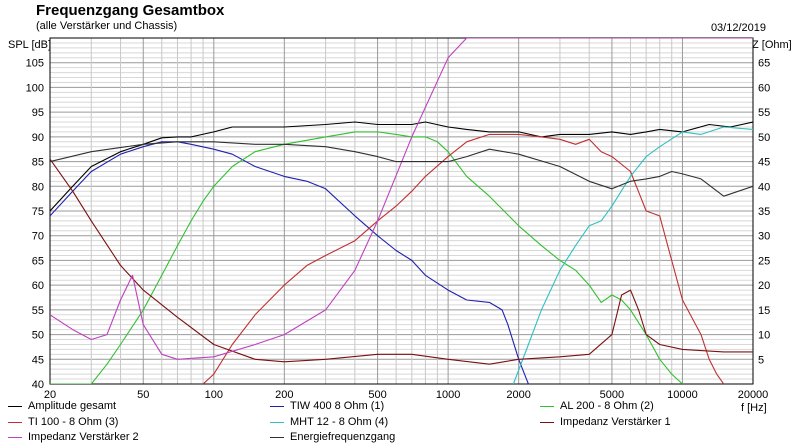 The height and width of the screenshot is (448, 800). What do you see at coordinates (38, 261) in the screenshot?
I see `y-tick-label-left: 65` at bounding box center [38, 261].